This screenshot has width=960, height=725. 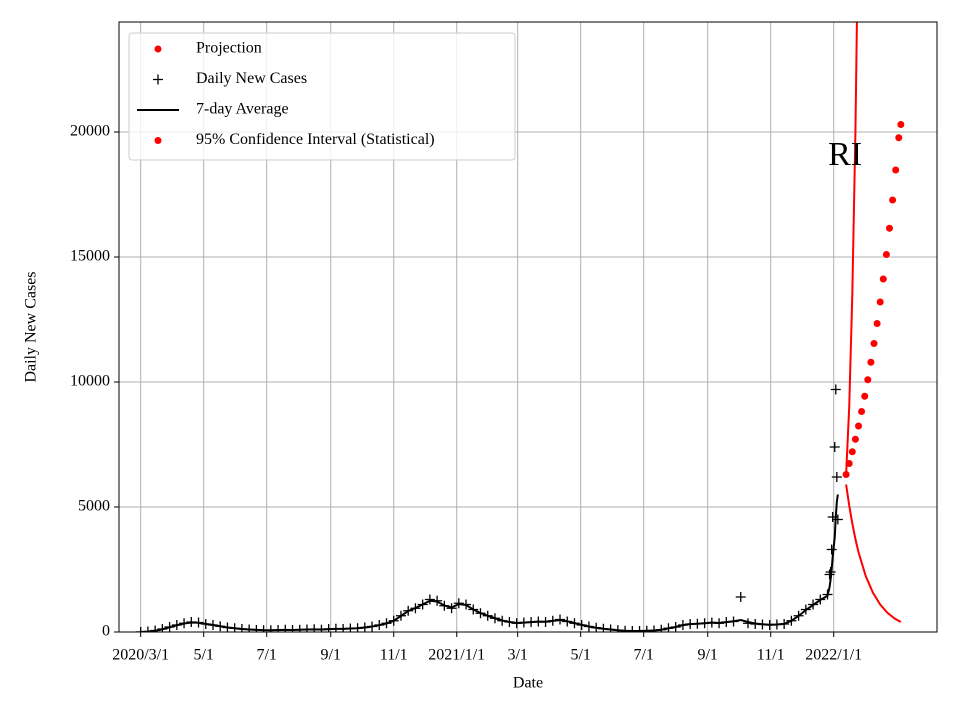 I want to click on ci-upper-line, so click(x=851, y=248).